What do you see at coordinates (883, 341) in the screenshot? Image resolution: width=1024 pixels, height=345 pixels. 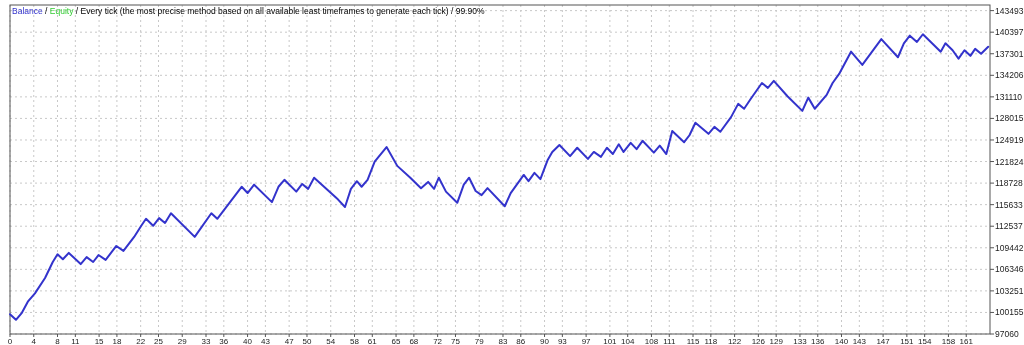 I see `x-tick-label: 147` at bounding box center [883, 341].